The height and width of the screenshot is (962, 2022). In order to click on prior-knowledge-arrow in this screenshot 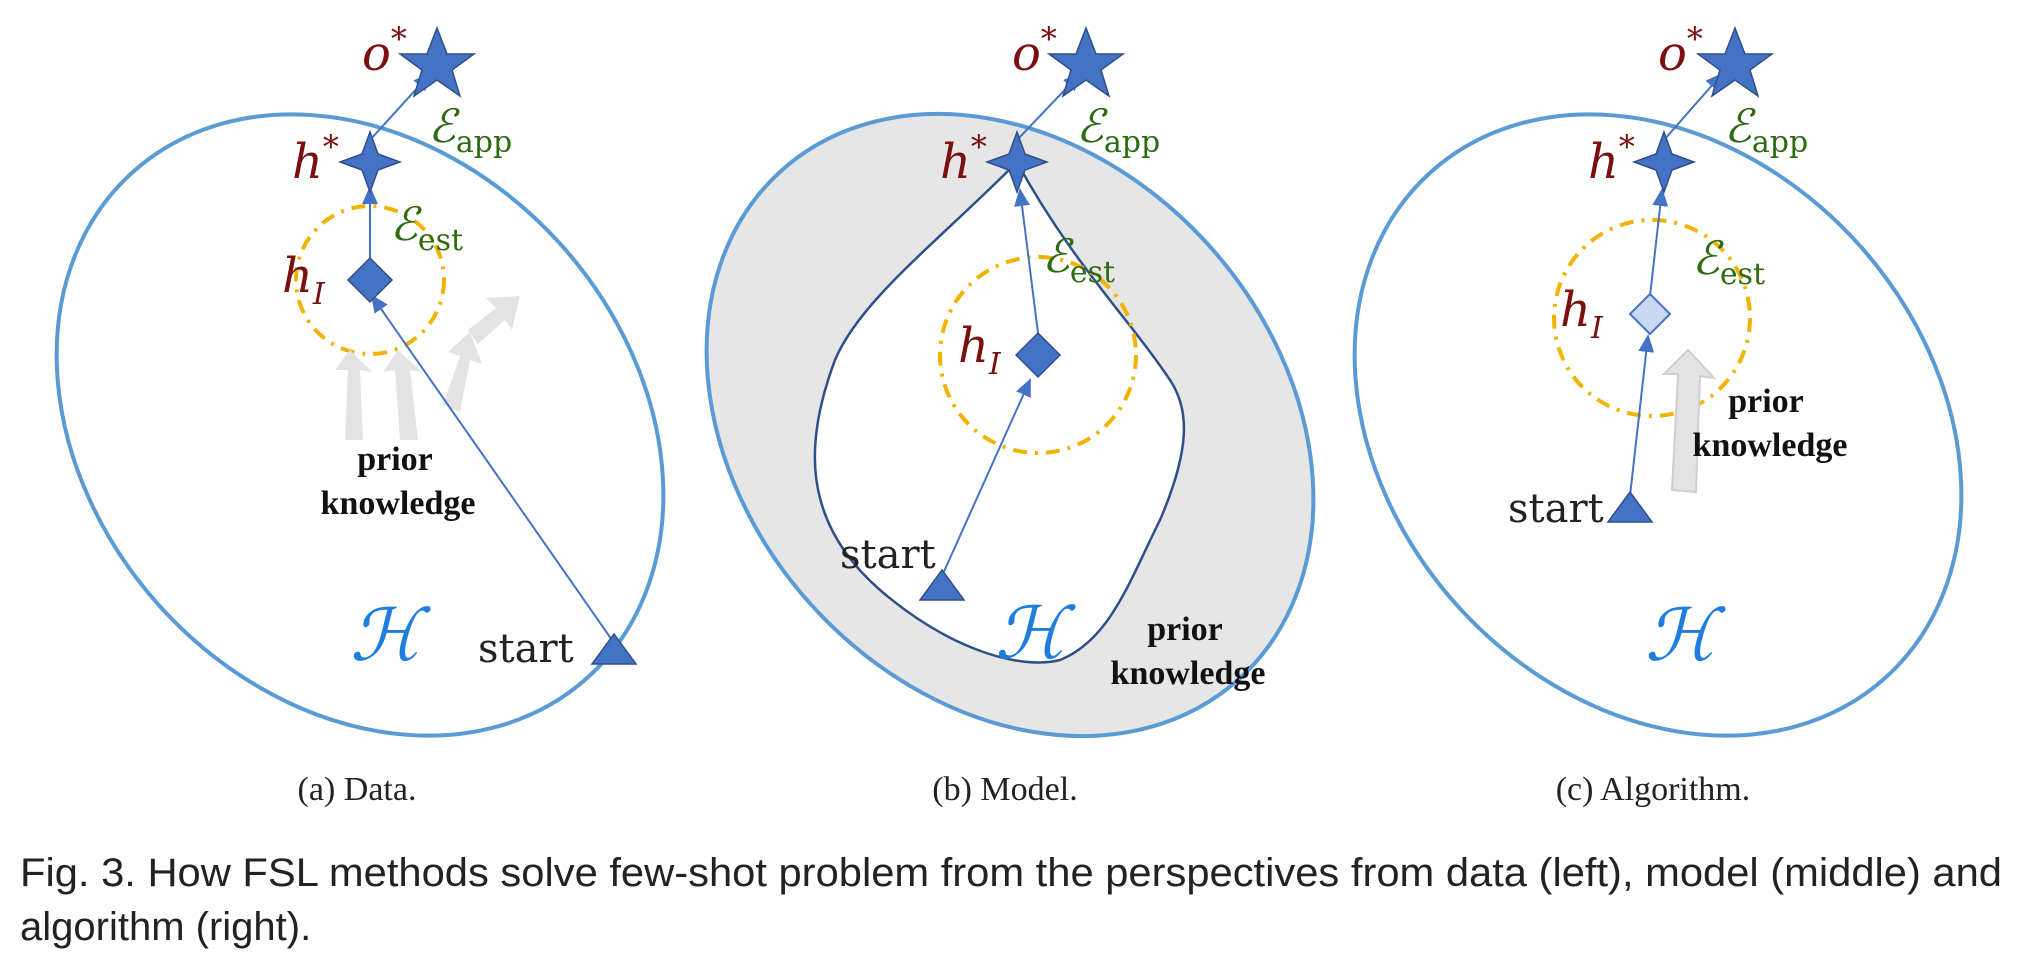, I will do `click(1689, 421)`.